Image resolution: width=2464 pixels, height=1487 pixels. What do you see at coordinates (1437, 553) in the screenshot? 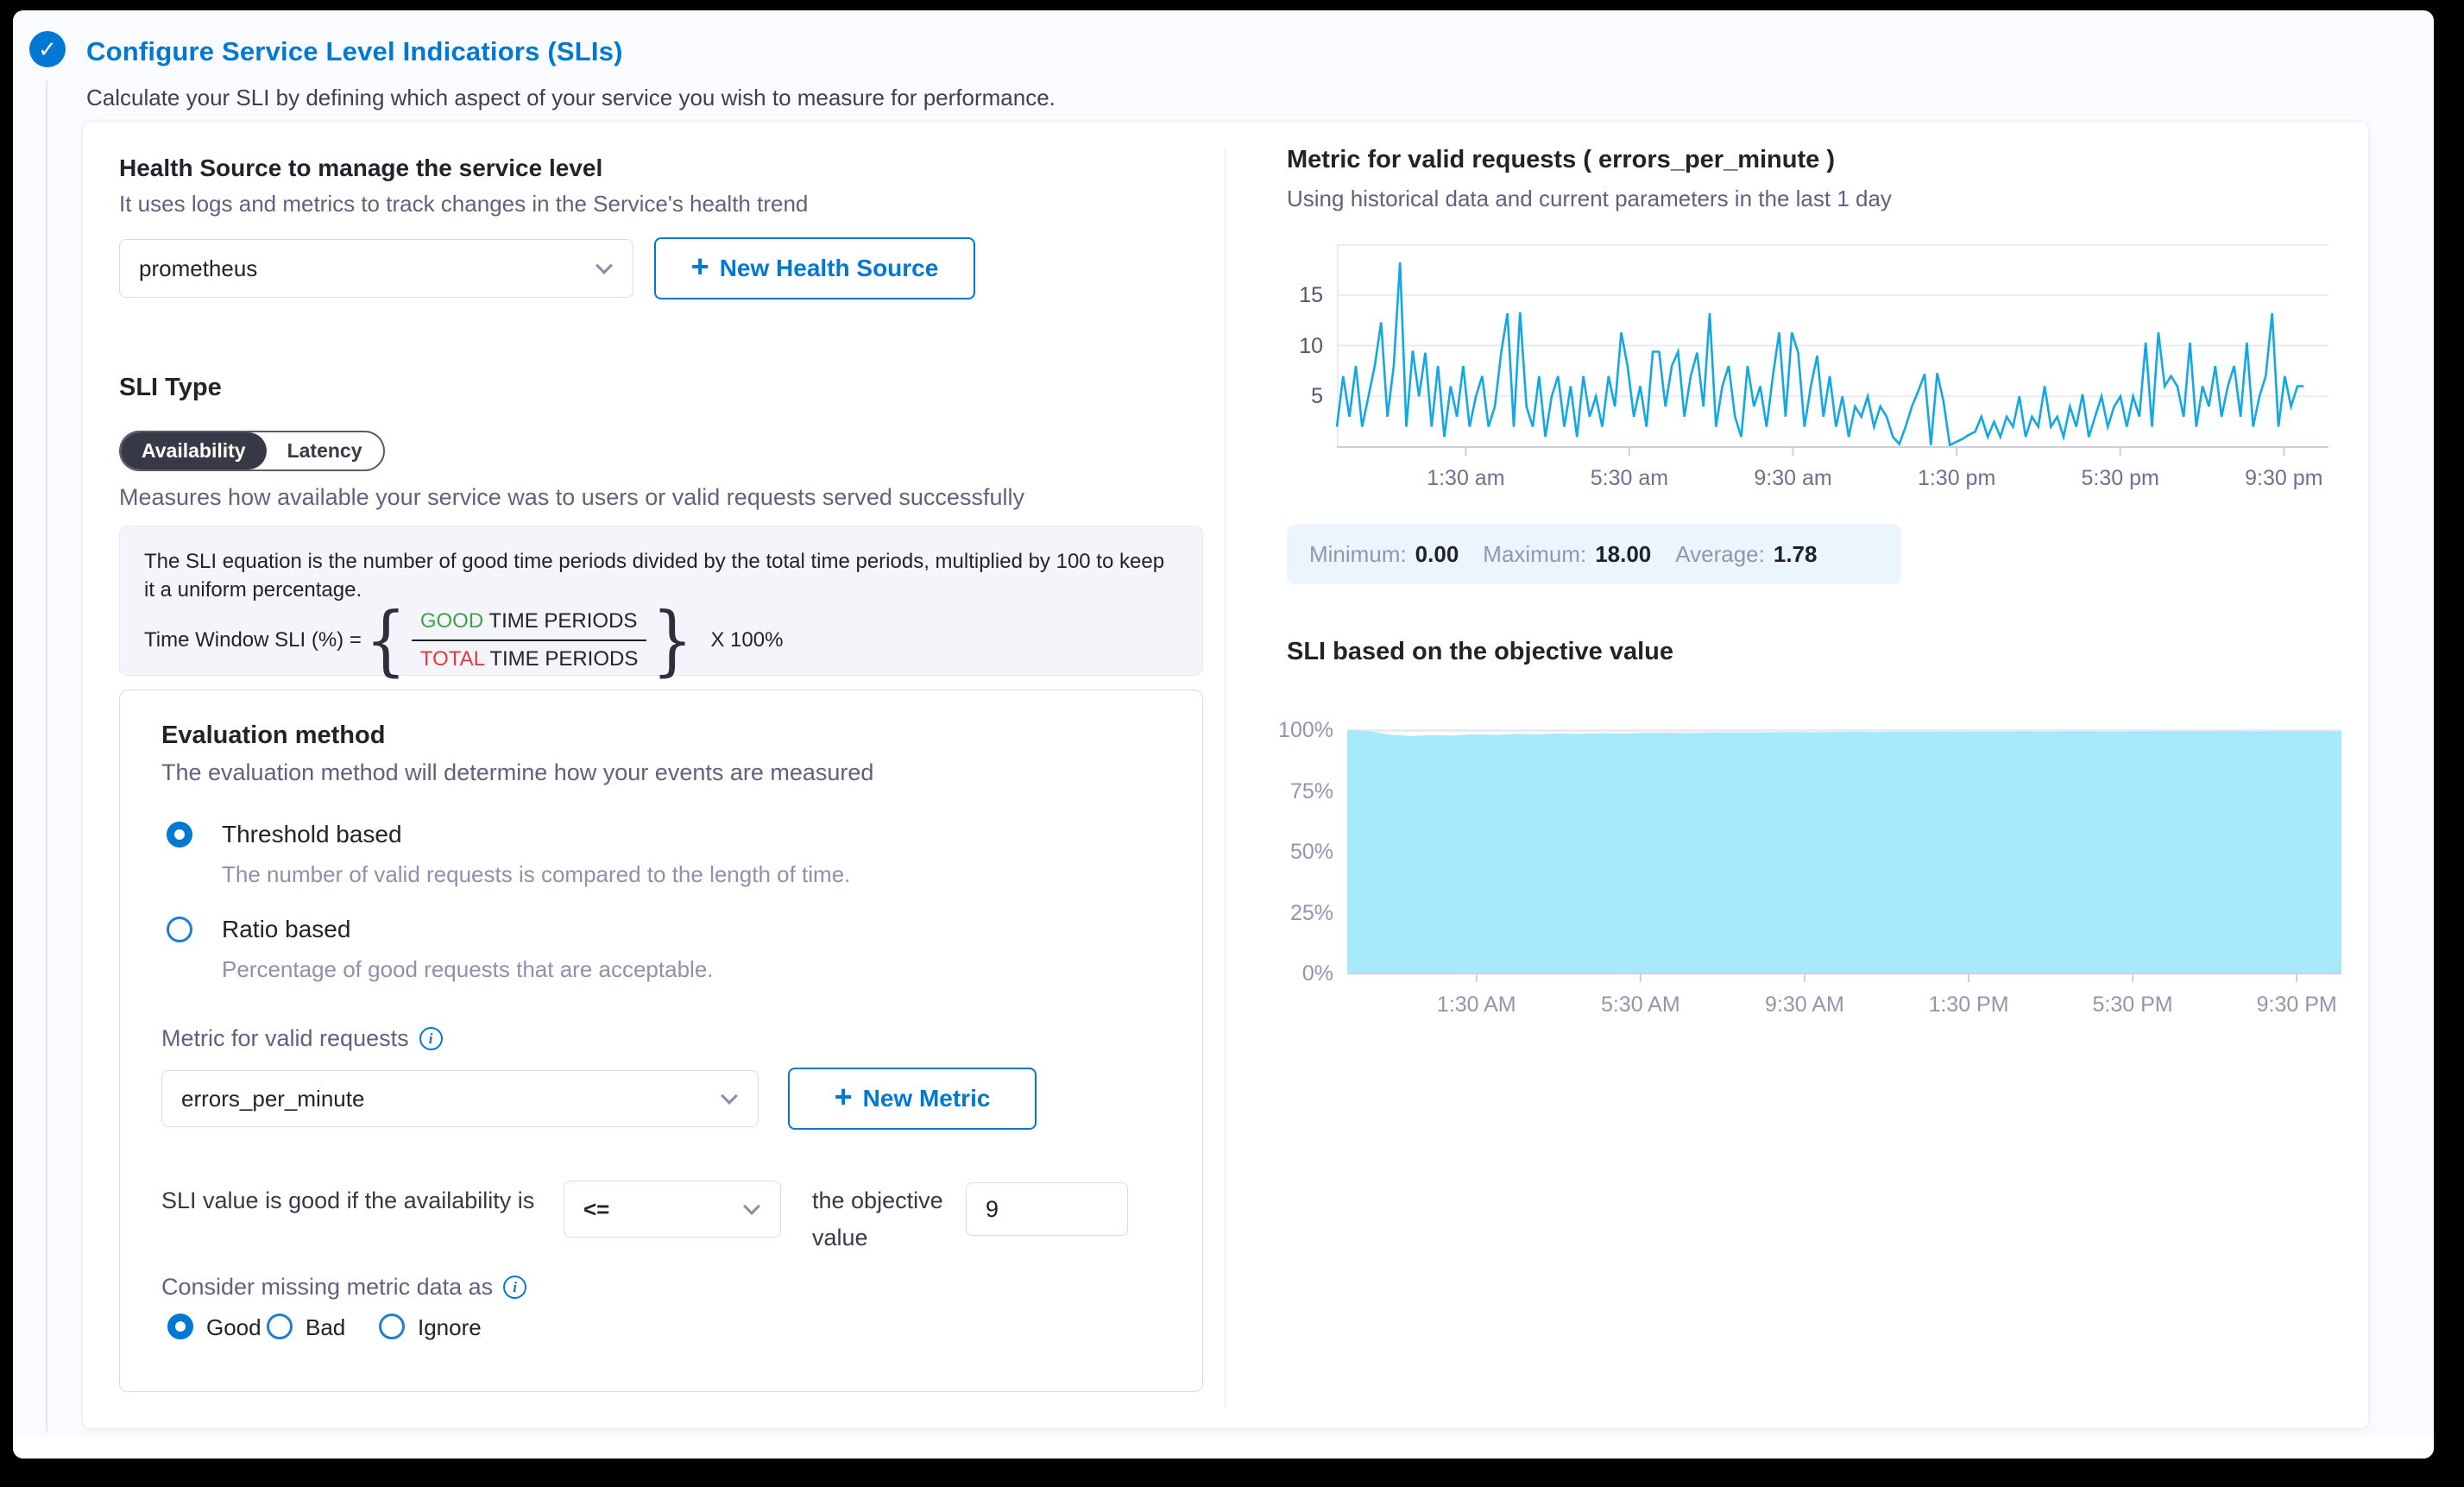
I see `stat-minimum-value: 0.00` at bounding box center [1437, 553].